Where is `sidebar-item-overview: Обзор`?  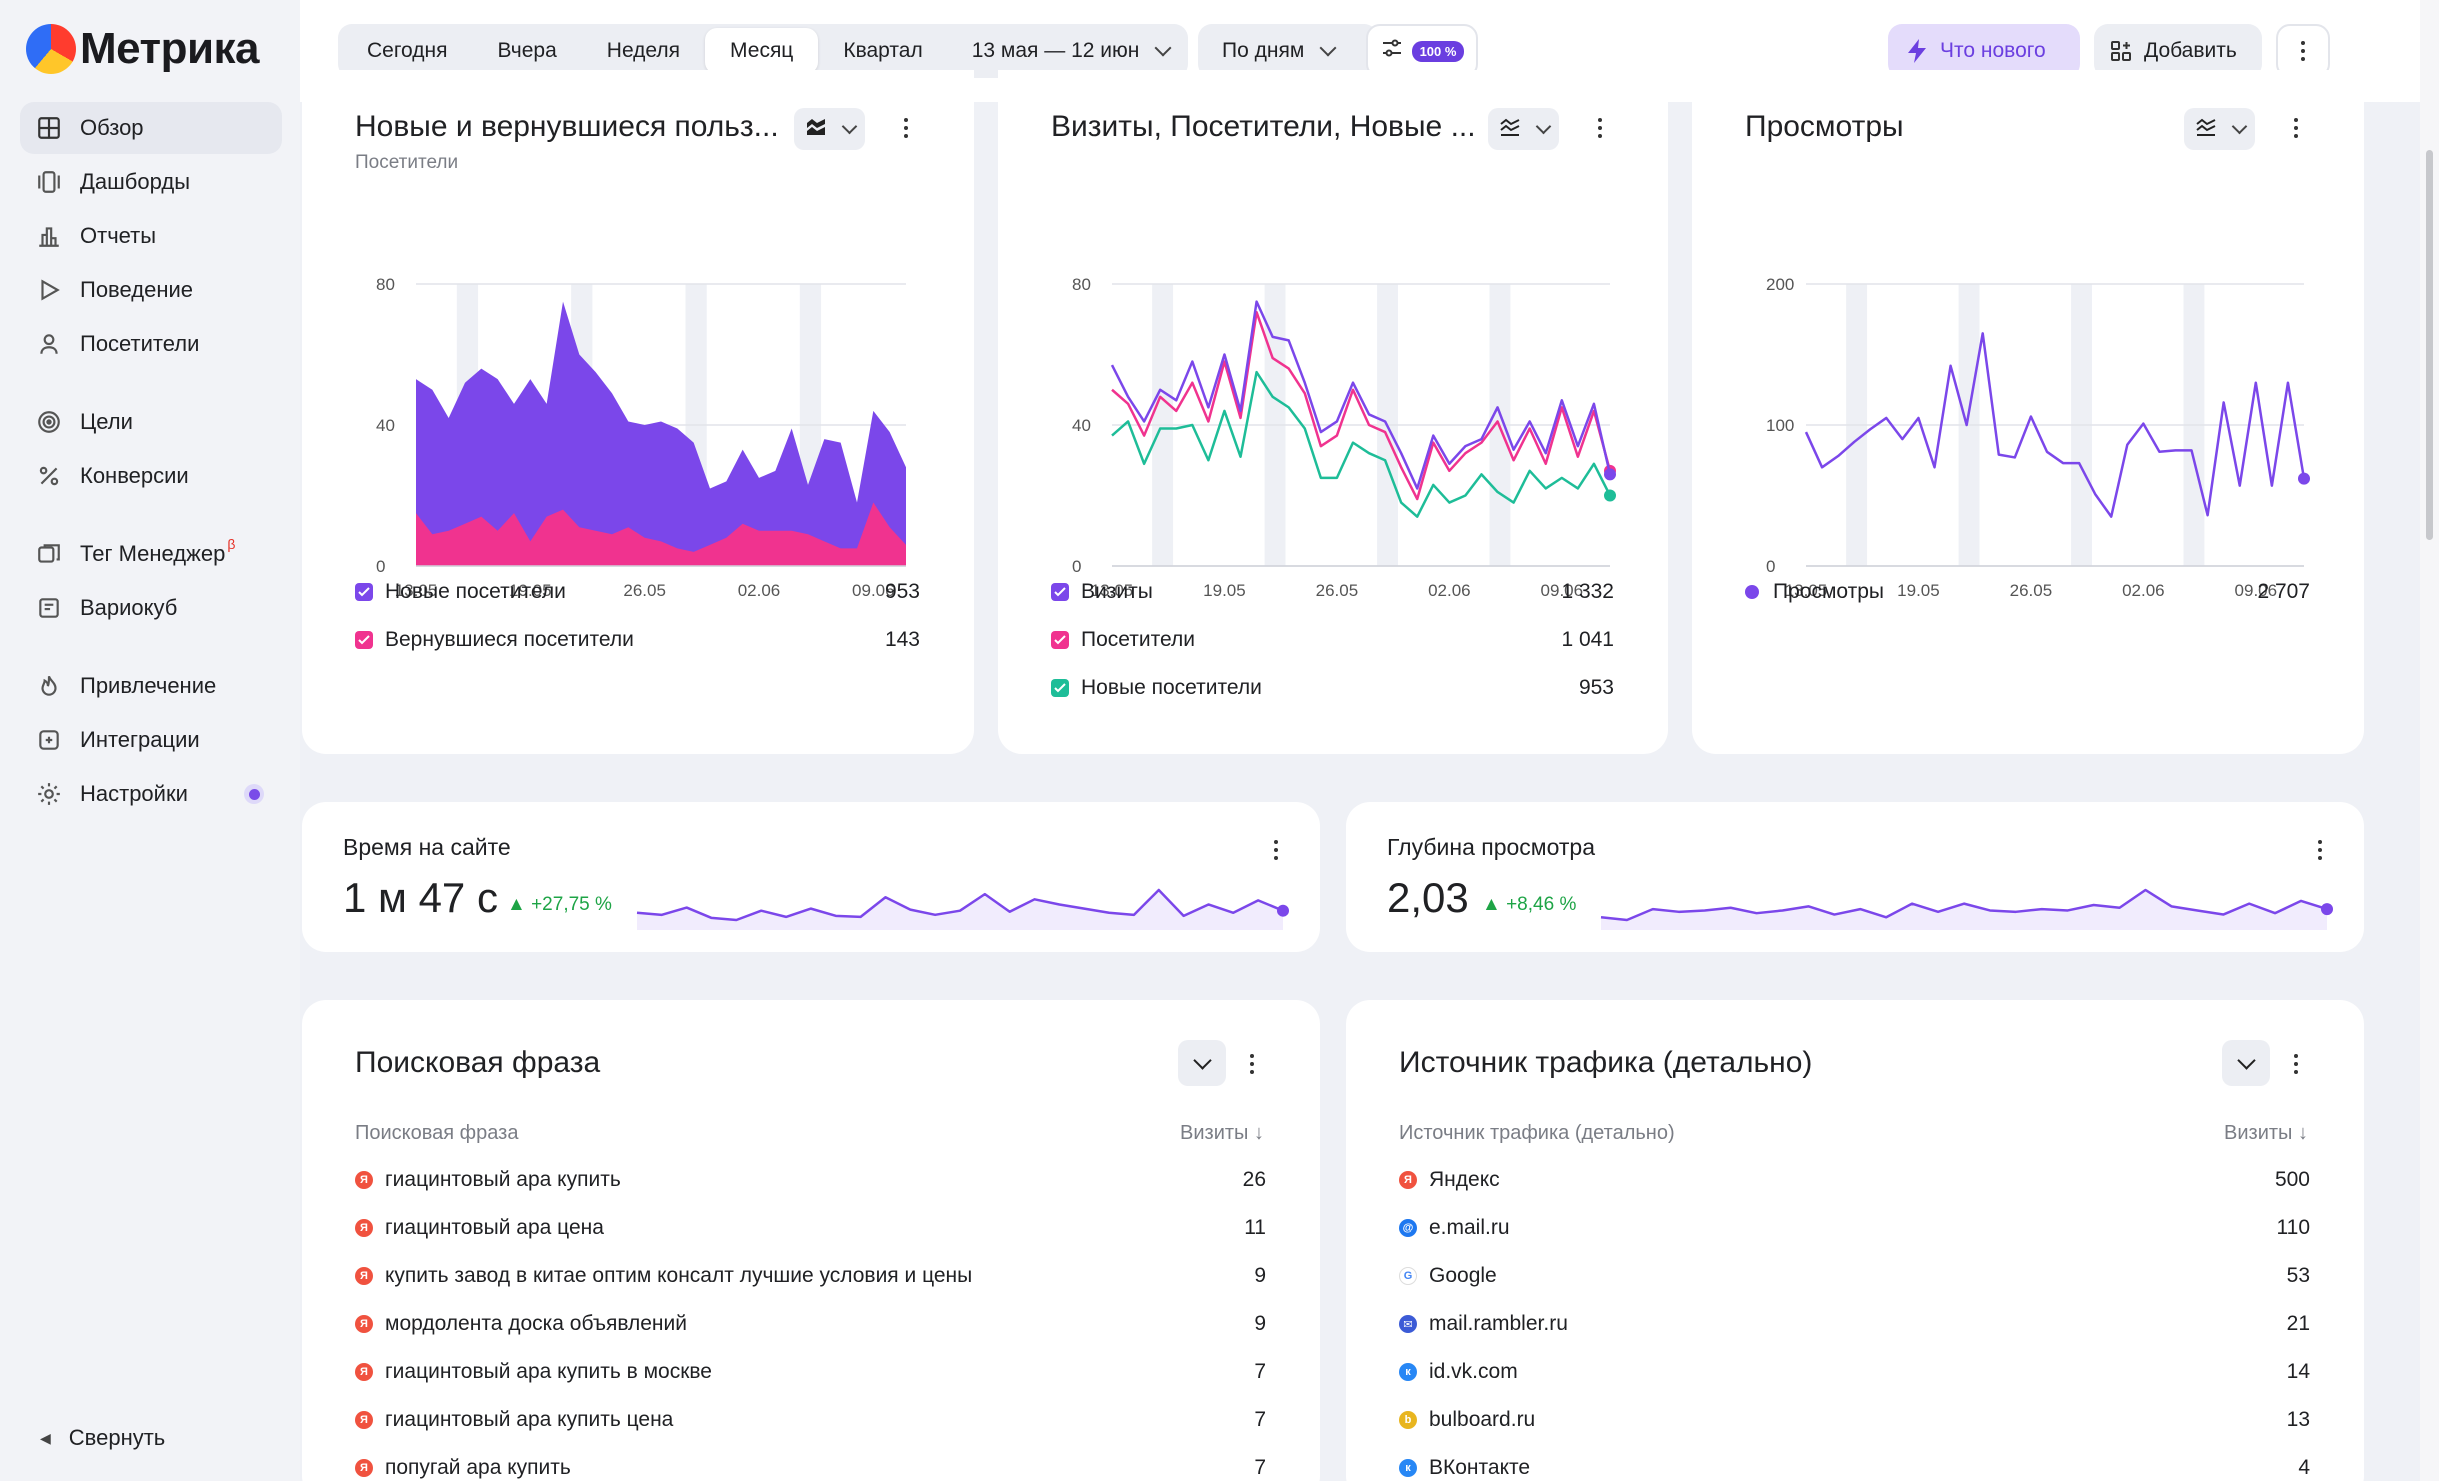
sidebar-item-overview: Обзор is located at coordinates (151, 128).